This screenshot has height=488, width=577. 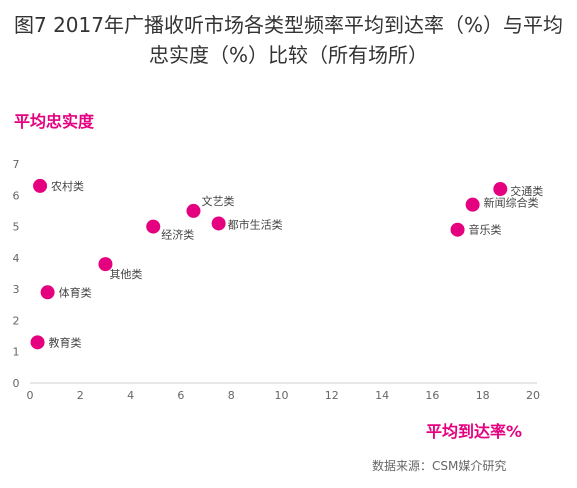 What do you see at coordinates (382, 395) in the screenshot?
I see `x-tick-label: 14` at bounding box center [382, 395].